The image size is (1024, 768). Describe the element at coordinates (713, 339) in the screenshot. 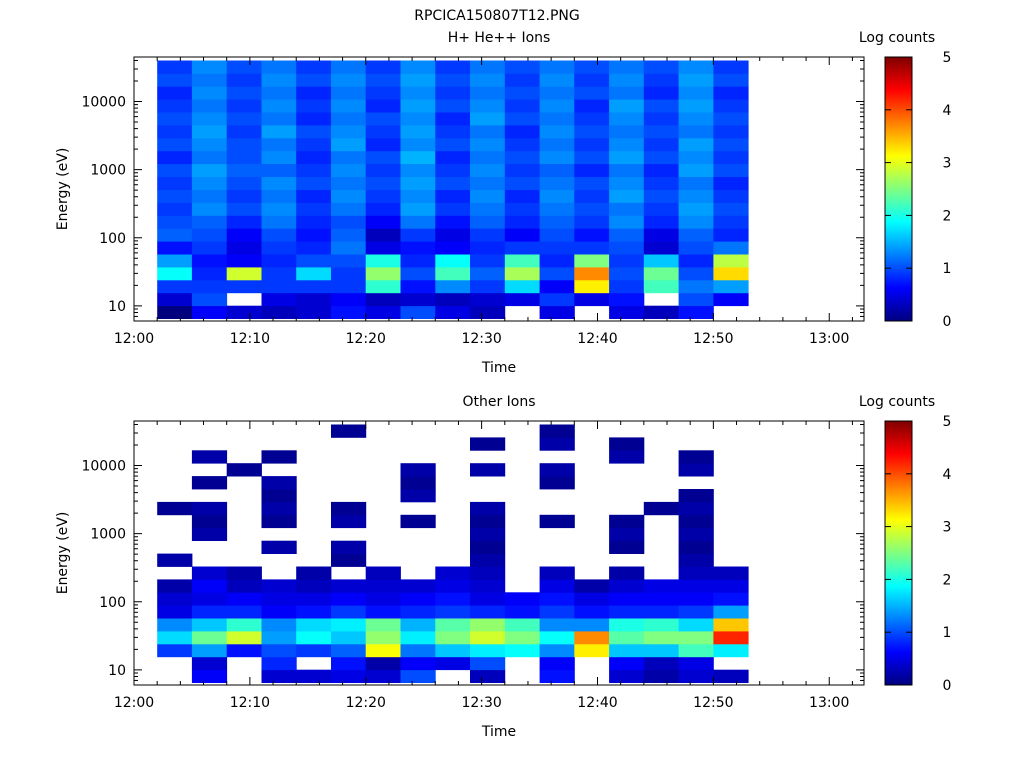

I see `x-tick-label: 12:50` at that location.